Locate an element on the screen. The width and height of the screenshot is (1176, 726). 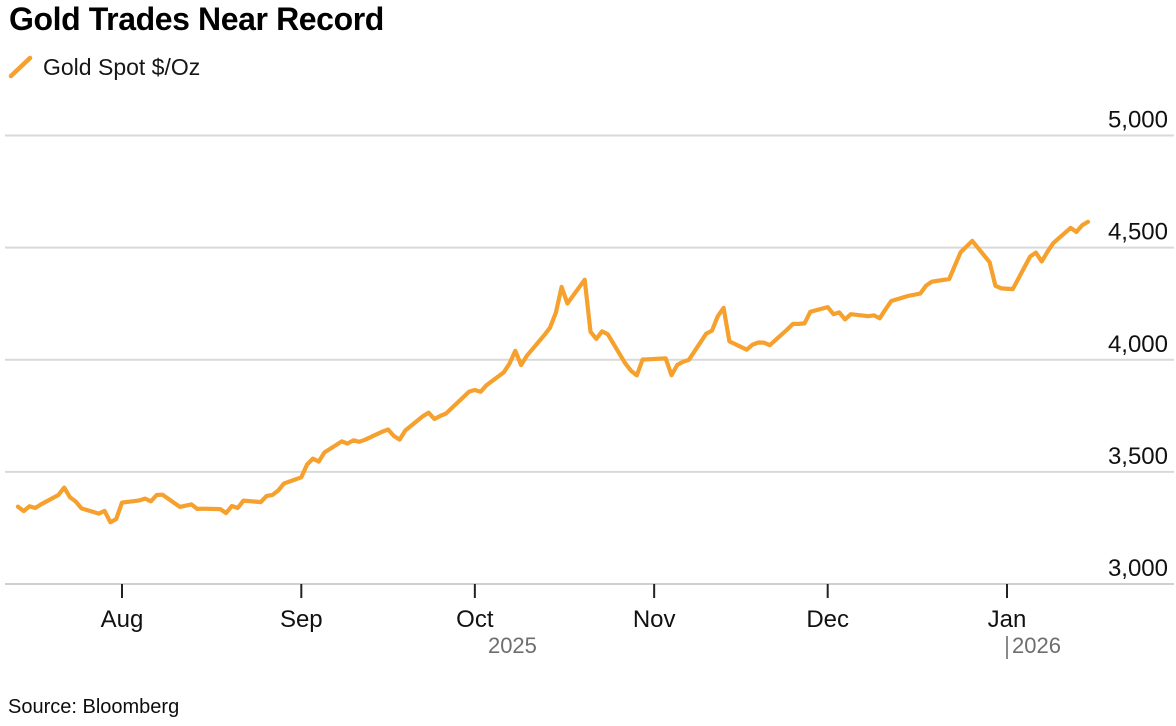
y-axis-label: 5,000 is located at coordinates (1138, 120).